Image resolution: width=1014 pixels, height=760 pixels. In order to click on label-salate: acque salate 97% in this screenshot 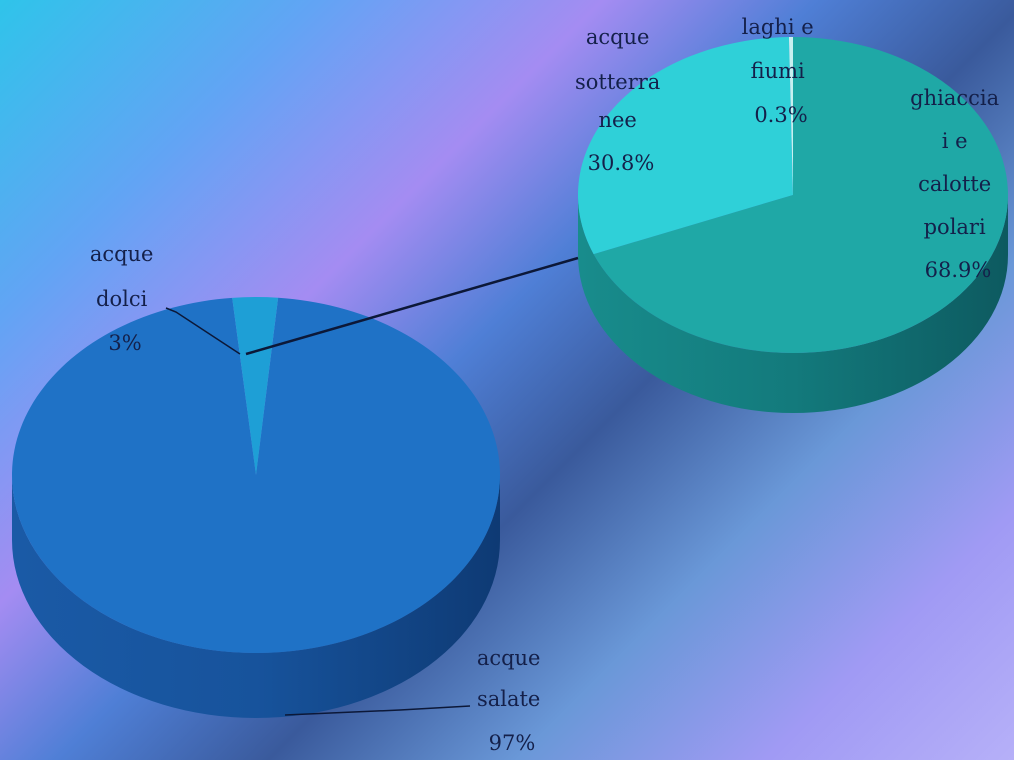, I will do `click(512, 700)`.